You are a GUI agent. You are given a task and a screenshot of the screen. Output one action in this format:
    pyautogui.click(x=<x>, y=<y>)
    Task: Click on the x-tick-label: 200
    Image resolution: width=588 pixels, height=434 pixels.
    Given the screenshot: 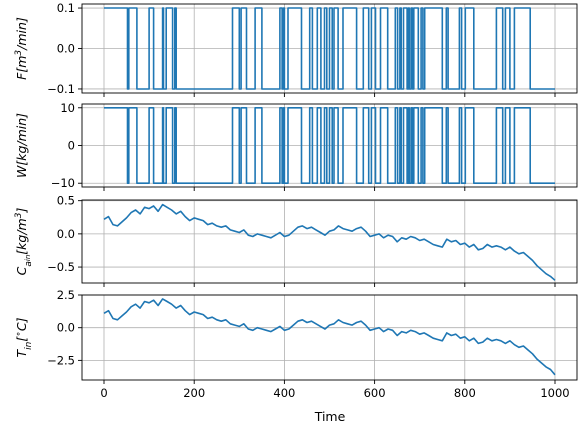 What is the action you would take?
    pyautogui.click(x=194, y=393)
    